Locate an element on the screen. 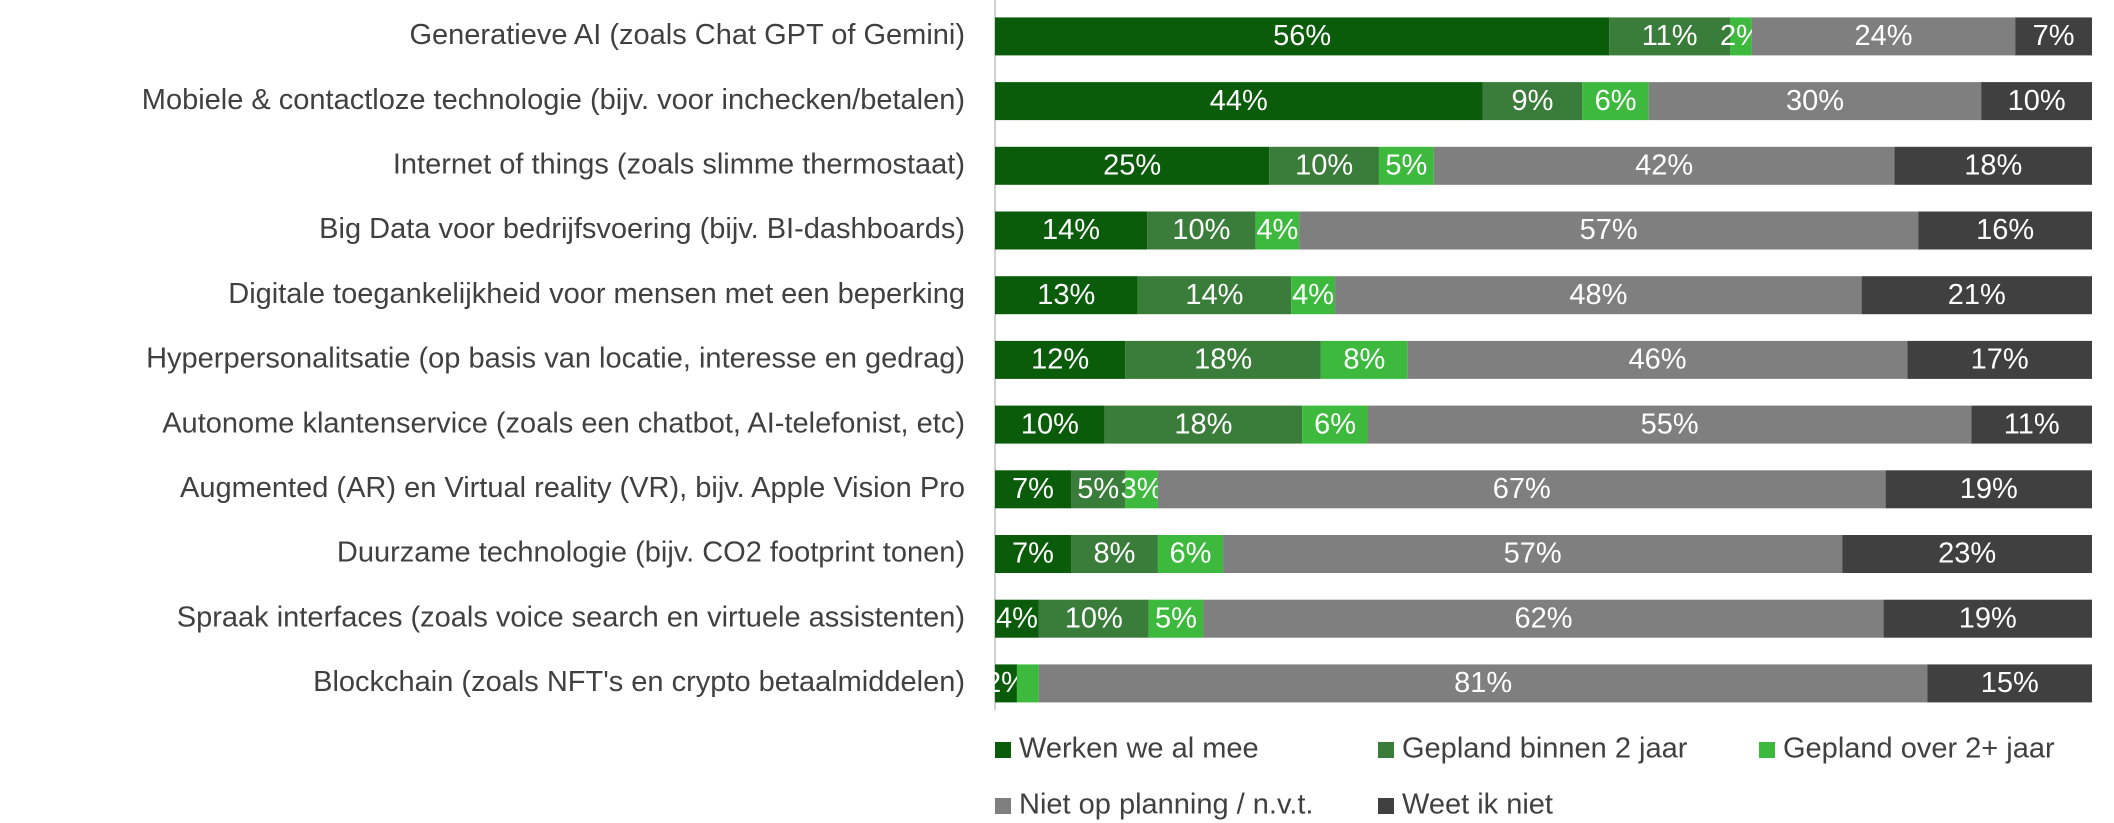 This screenshot has width=2114, height=823. legend-label: Gepland over 2+ jaar is located at coordinates (1919, 749).